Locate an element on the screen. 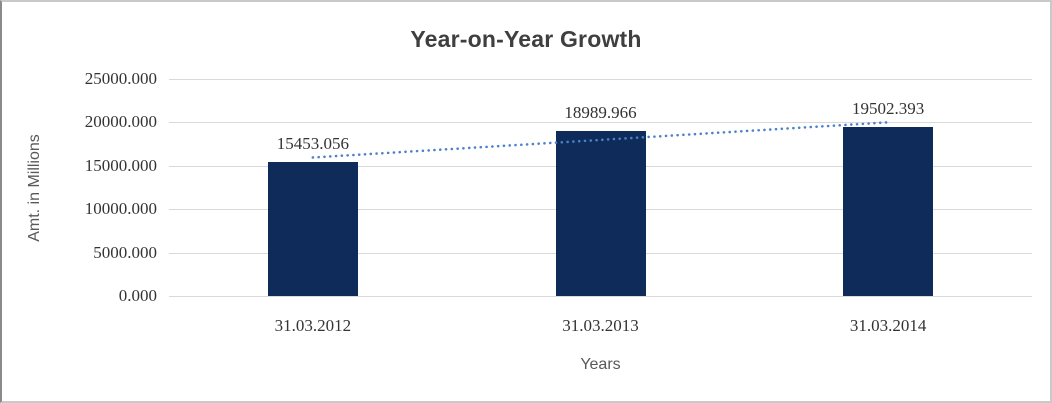  chart-title: Year-on-Year Growth is located at coordinates (526, 39).